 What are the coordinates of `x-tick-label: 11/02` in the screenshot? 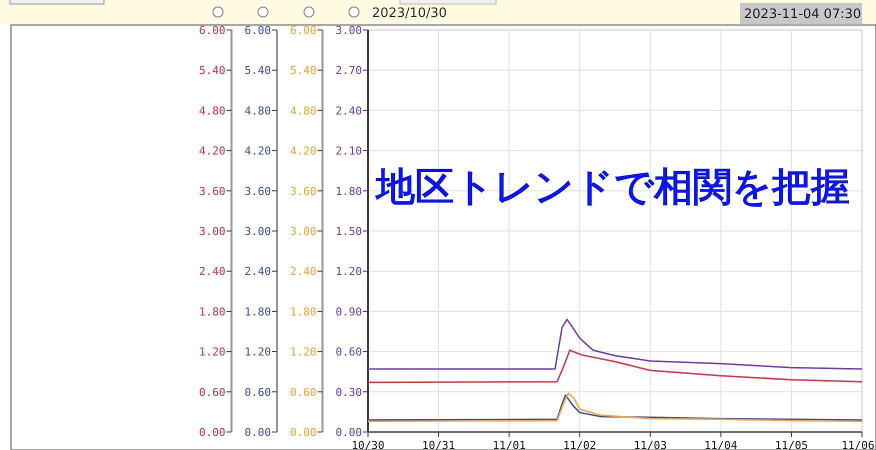 It's located at (579, 444).